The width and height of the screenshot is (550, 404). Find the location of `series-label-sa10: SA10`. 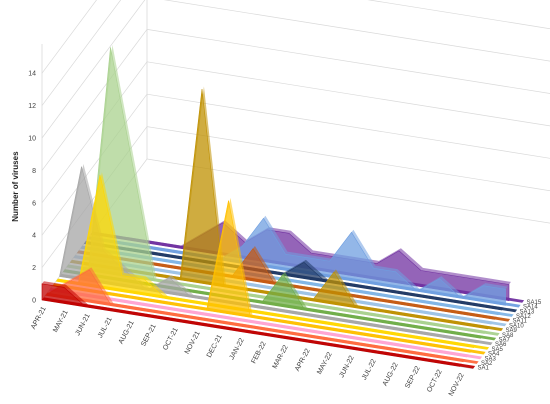

series-label-sa10: SA10 is located at coordinates (516, 326).